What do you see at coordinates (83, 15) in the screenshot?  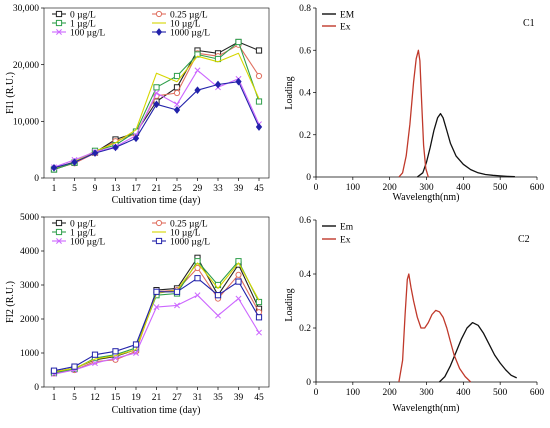 I see `legend-label: 0 µg/L` at bounding box center [83, 15].